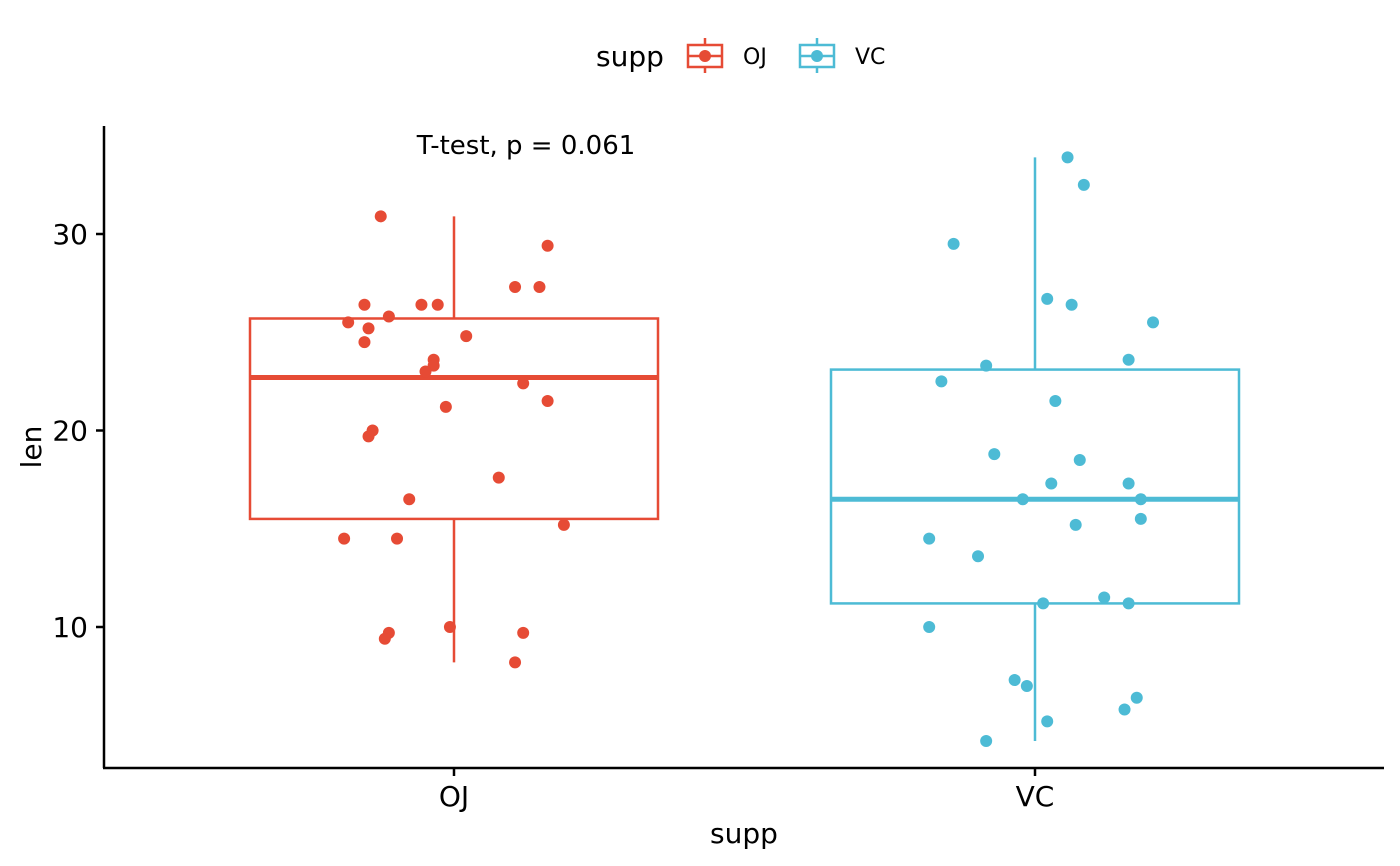 This screenshot has height=866, width=1400. Describe the element at coordinates (70, 431) in the screenshot. I see `y-tick-label: 20` at that location.